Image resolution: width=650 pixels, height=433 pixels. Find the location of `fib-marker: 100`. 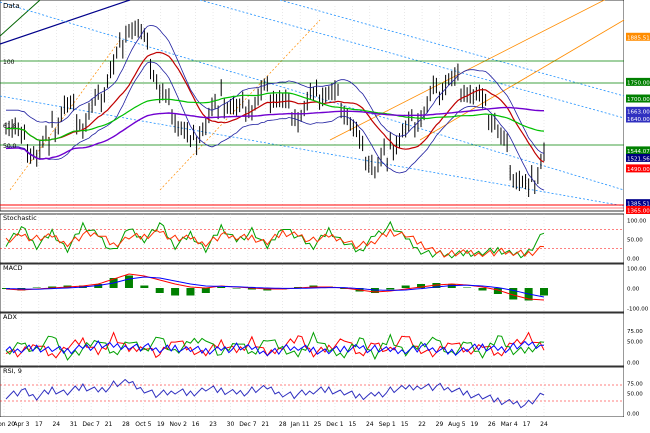

fib-marker: 100 is located at coordinates (9, 62).